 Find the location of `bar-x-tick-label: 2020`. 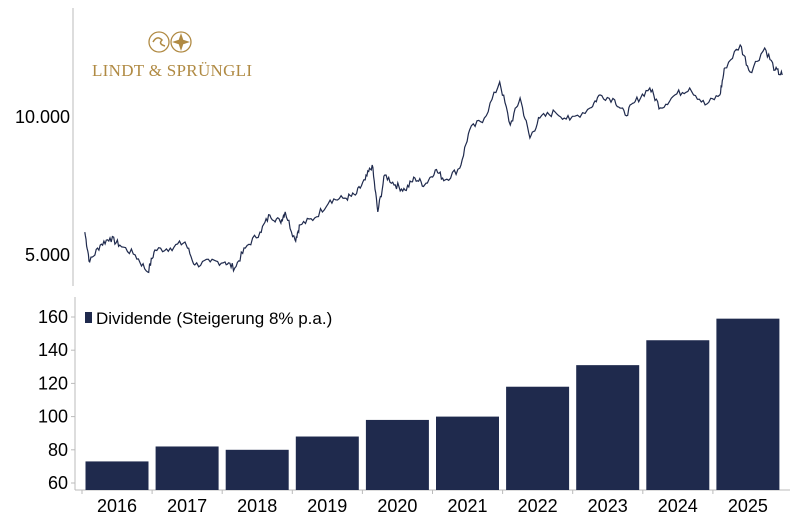

bar-x-tick-label: 2020 is located at coordinates (397, 506).